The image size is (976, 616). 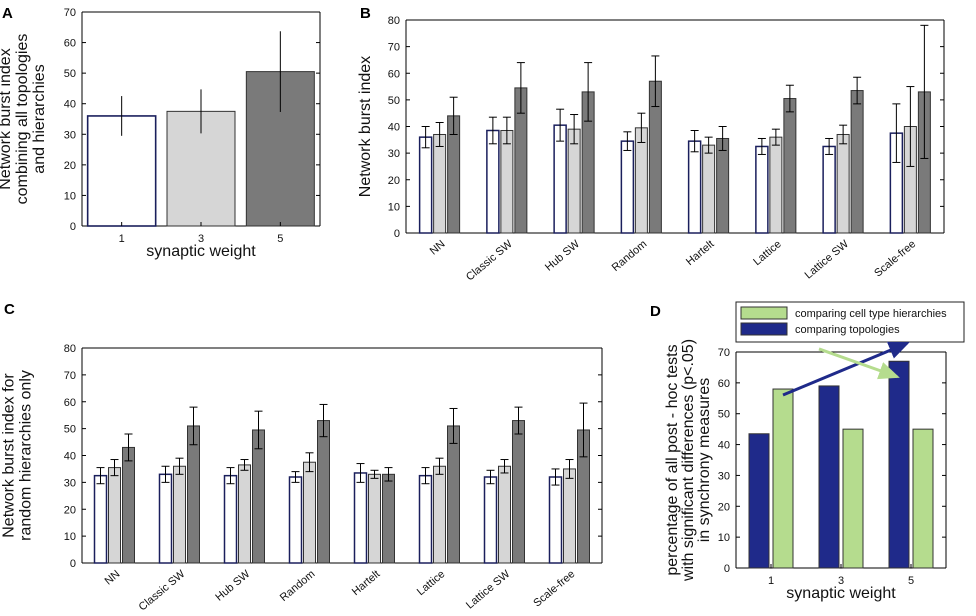 What do you see at coordinates (911, 581) in the screenshot?
I see `x-tick-label: 5` at bounding box center [911, 581].